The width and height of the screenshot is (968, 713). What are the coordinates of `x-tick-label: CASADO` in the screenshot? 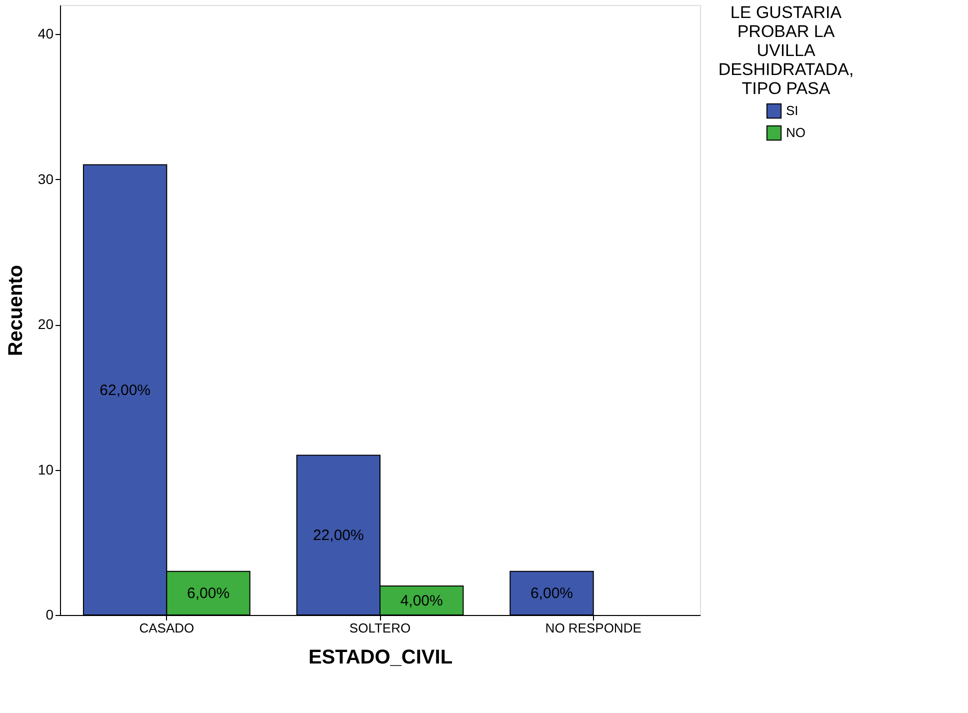 It's located at (166, 628).